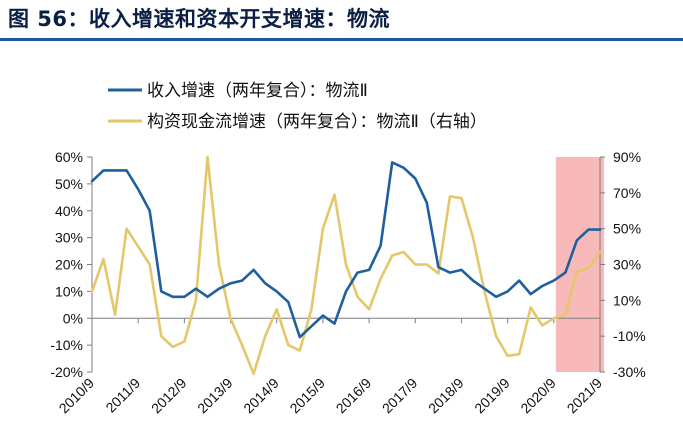 This screenshot has height=440, width=683. Describe the element at coordinates (627, 229) in the screenshot. I see `right-tick-label: 50%` at that location.